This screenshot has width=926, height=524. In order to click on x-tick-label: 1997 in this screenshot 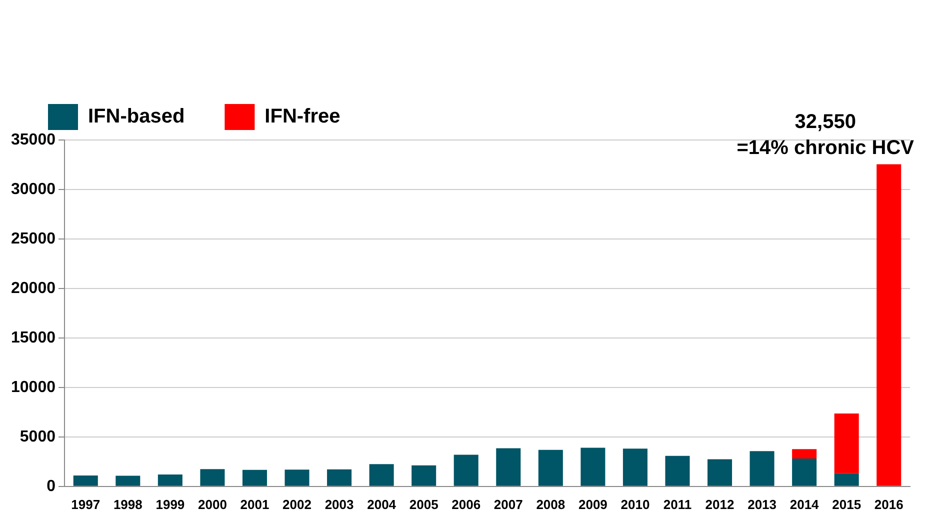, I will do `click(85, 504)`.